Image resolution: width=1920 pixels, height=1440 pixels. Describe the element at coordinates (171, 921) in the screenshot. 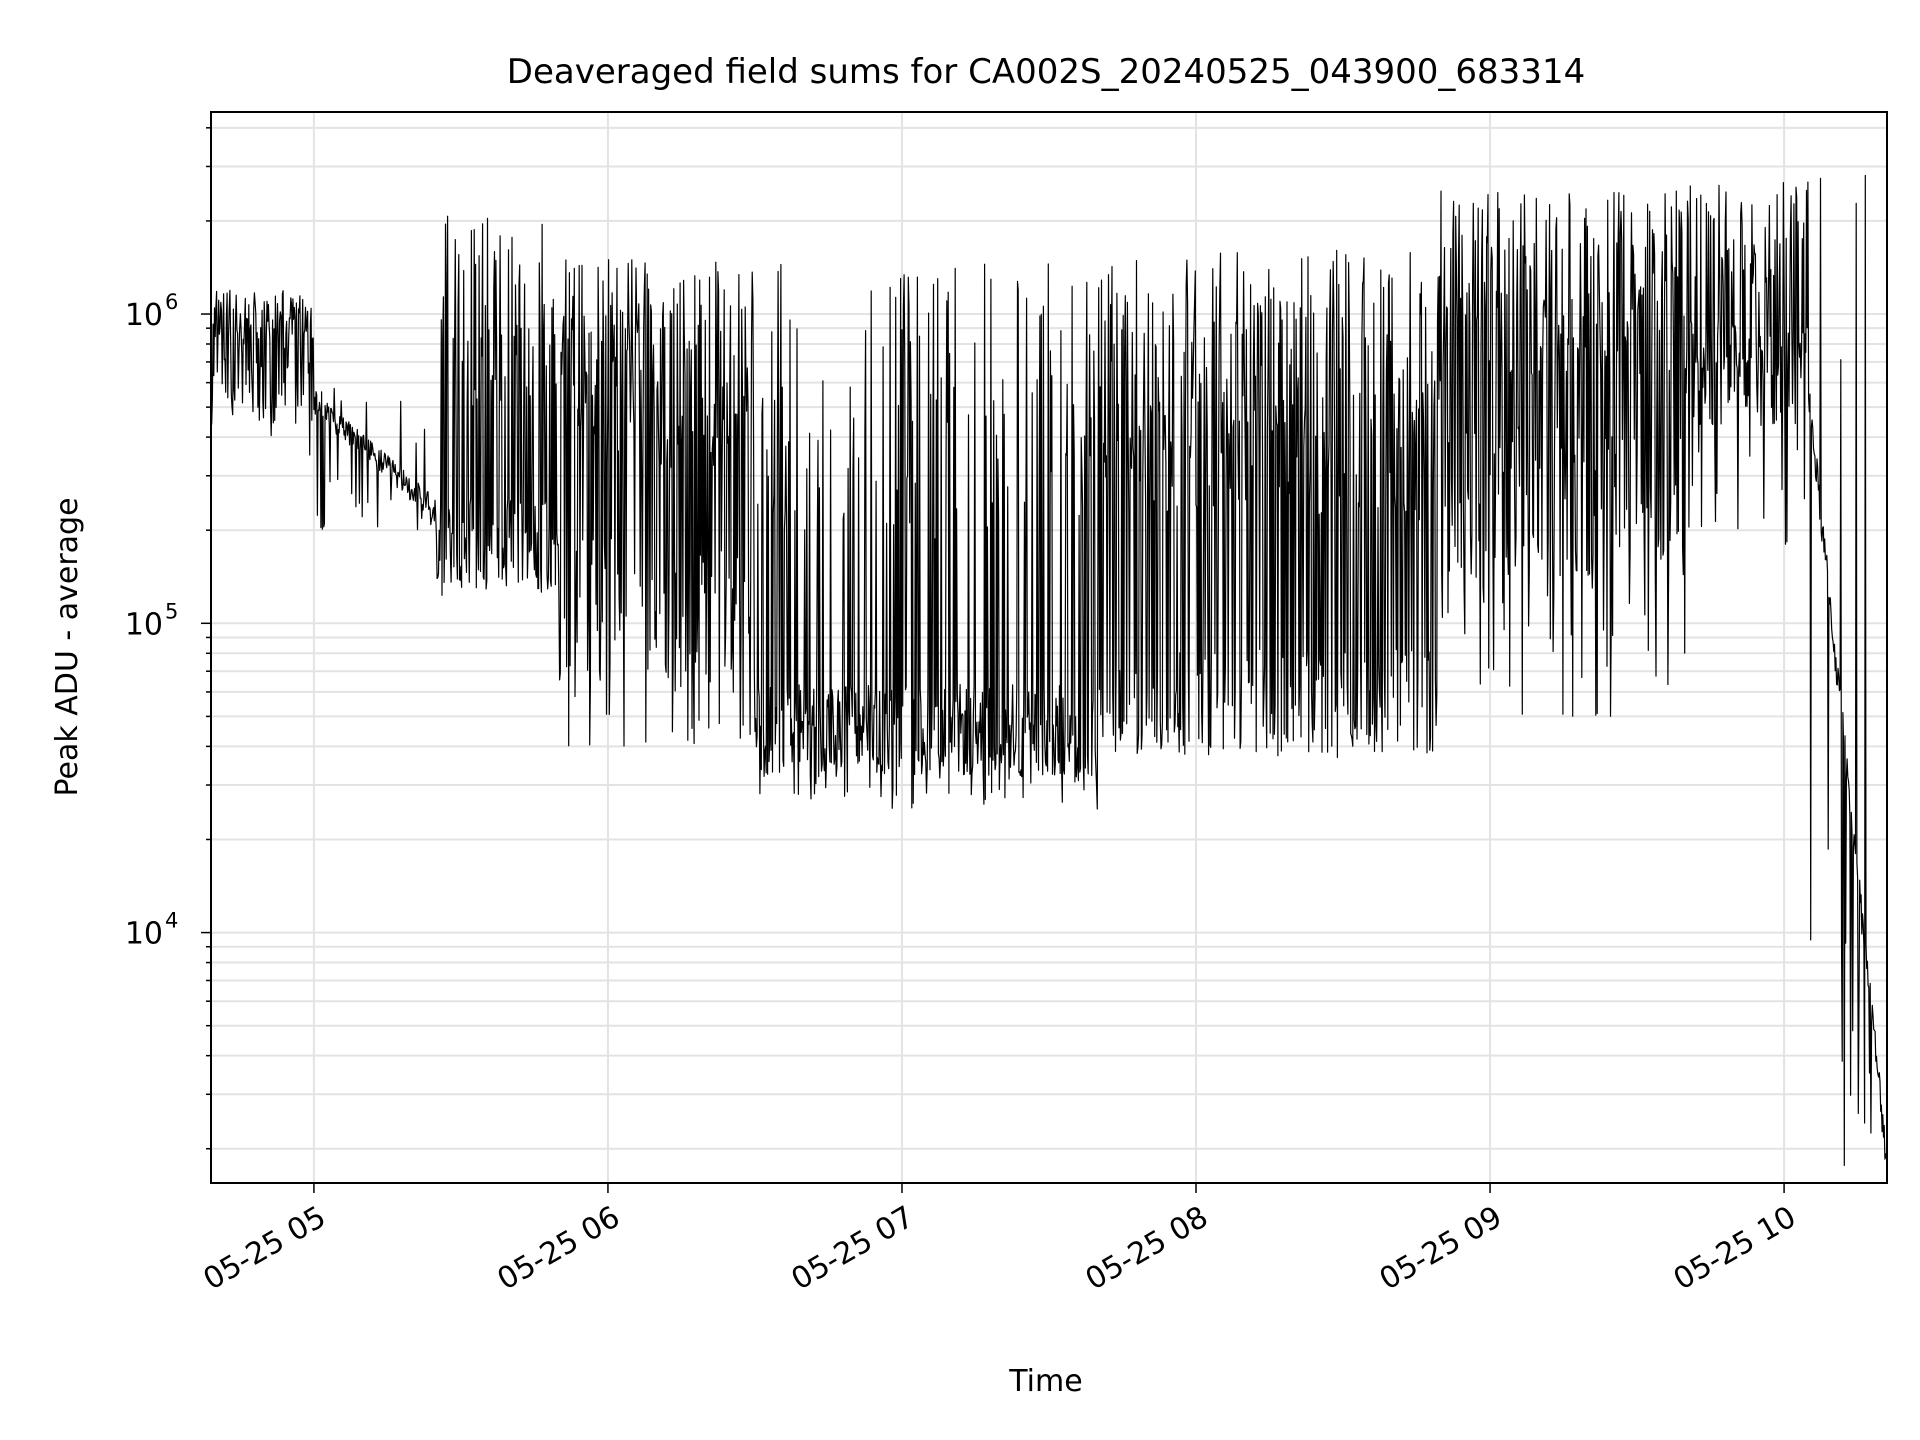

I see `y-tick-exponent: 4` at that location.